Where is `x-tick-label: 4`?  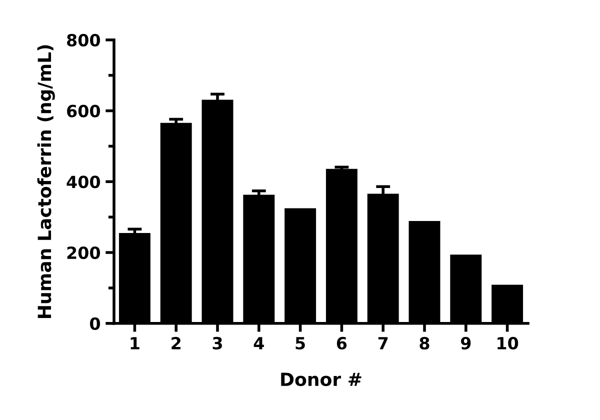 x-tick-label: 4 is located at coordinates (259, 343).